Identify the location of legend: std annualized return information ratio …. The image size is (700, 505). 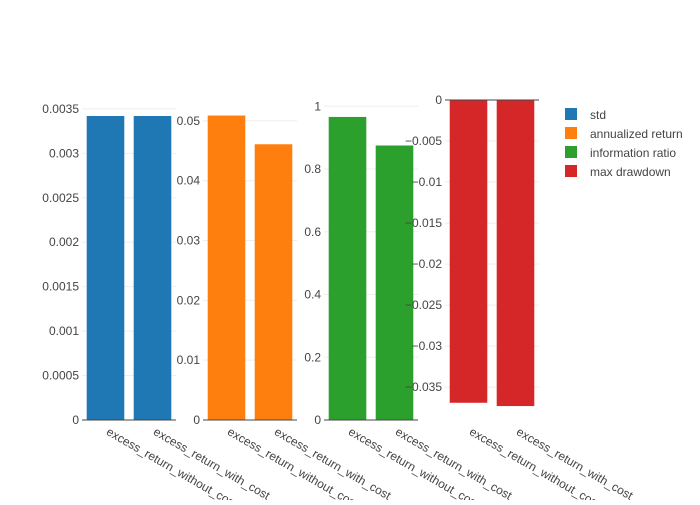
(624, 143).